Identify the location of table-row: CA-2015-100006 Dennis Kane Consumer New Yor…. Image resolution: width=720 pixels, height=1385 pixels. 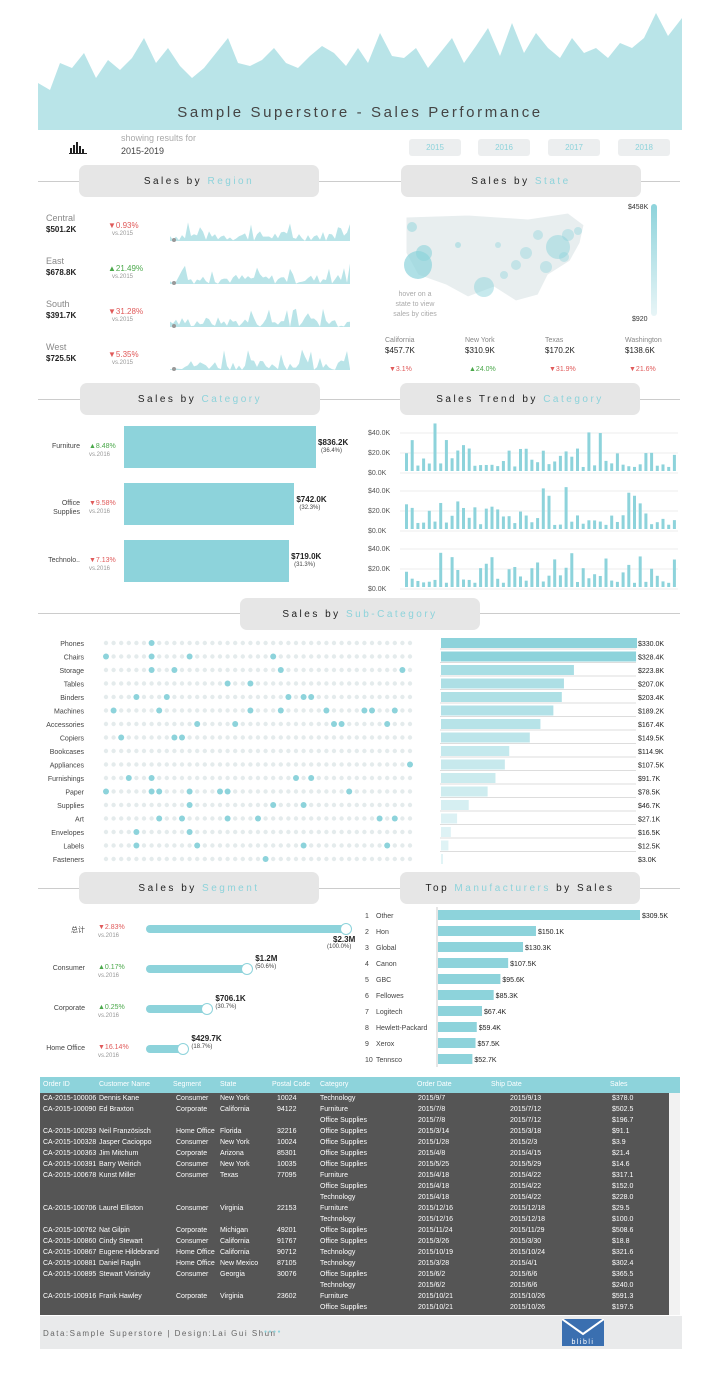
(354, 1098).